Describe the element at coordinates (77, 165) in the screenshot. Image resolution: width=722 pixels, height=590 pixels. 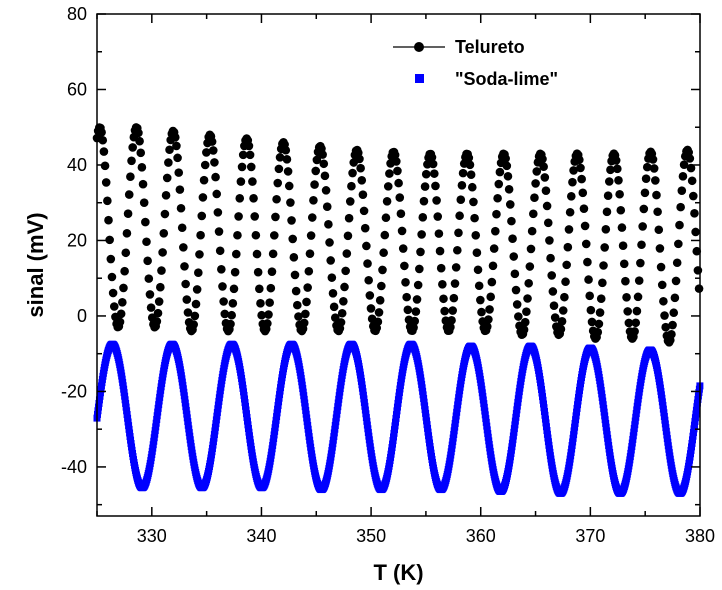
I see `y-tick-label: 40` at that location.